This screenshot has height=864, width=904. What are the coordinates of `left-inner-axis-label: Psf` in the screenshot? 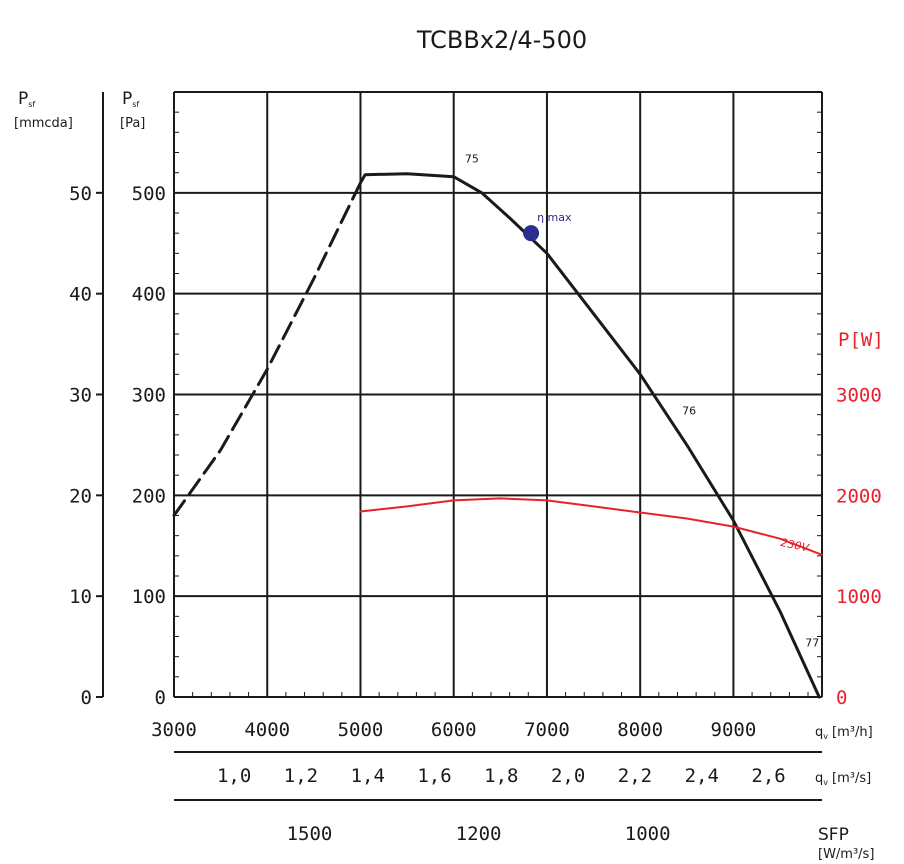 It's located at (130, 99).